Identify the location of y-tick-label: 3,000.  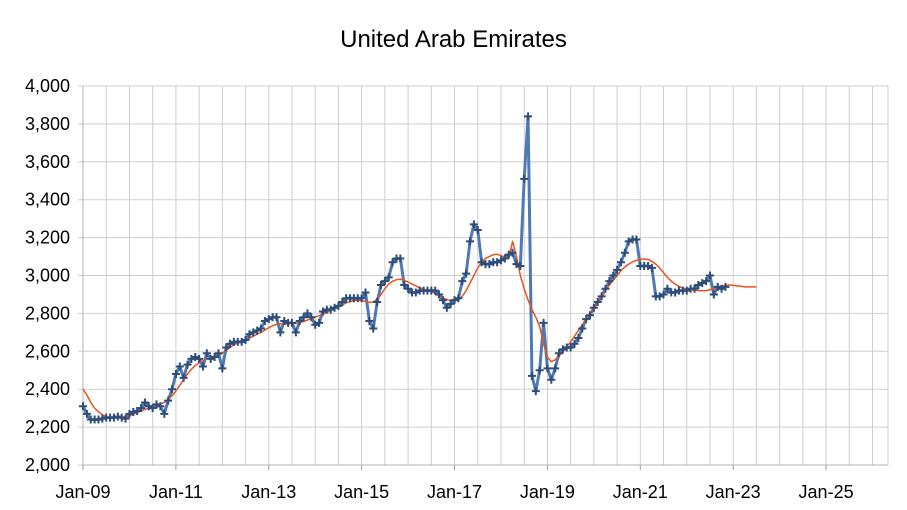
(47, 276).